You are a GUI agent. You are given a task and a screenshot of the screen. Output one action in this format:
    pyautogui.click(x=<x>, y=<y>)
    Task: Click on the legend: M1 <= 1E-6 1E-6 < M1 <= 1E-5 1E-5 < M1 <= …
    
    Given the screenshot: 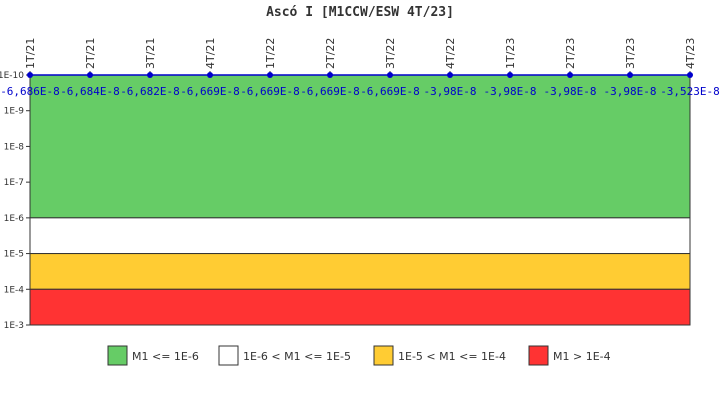 What is the action you would take?
    pyautogui.click(x=359, y=355)
    